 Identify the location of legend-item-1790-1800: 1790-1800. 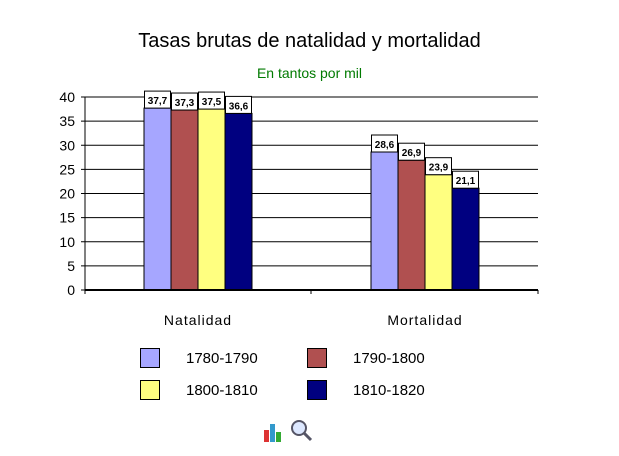
(366, 358).